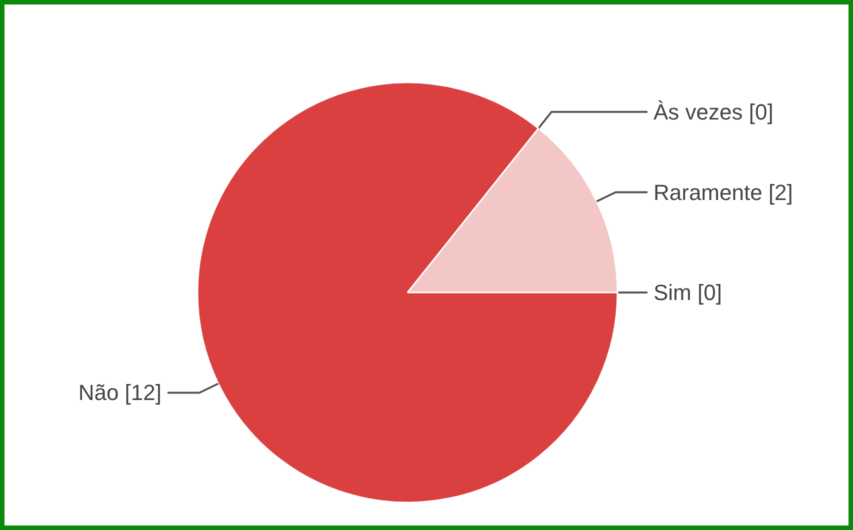 The width and height of the screenshot is (853, 530). Describe the element at coordinates (120, 393) in the screenshot. I see `slice-label: Não [12]` at that location.